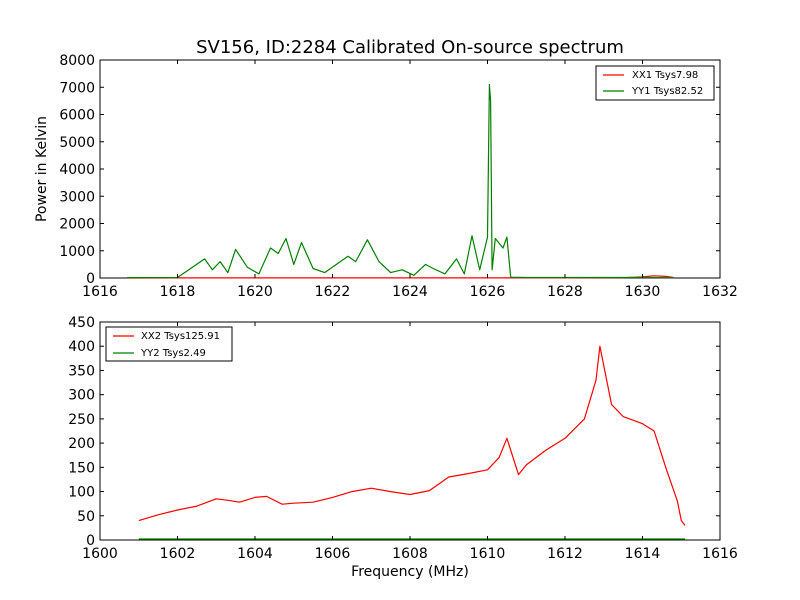 Image resolution: width=800 pixels, height=600 pixels. I want to click on bottom-y-tick-label: 350, so click(81, 371).